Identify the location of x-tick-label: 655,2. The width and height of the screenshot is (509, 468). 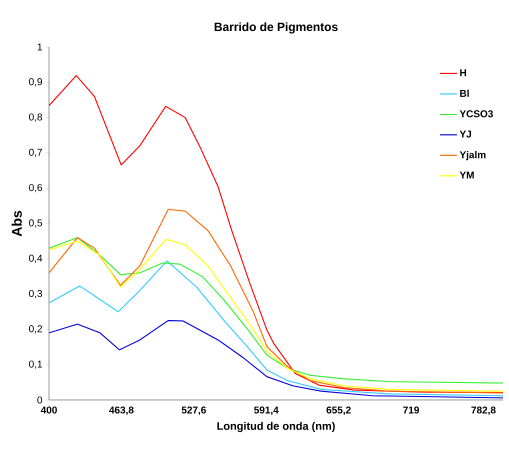
(338, 410).